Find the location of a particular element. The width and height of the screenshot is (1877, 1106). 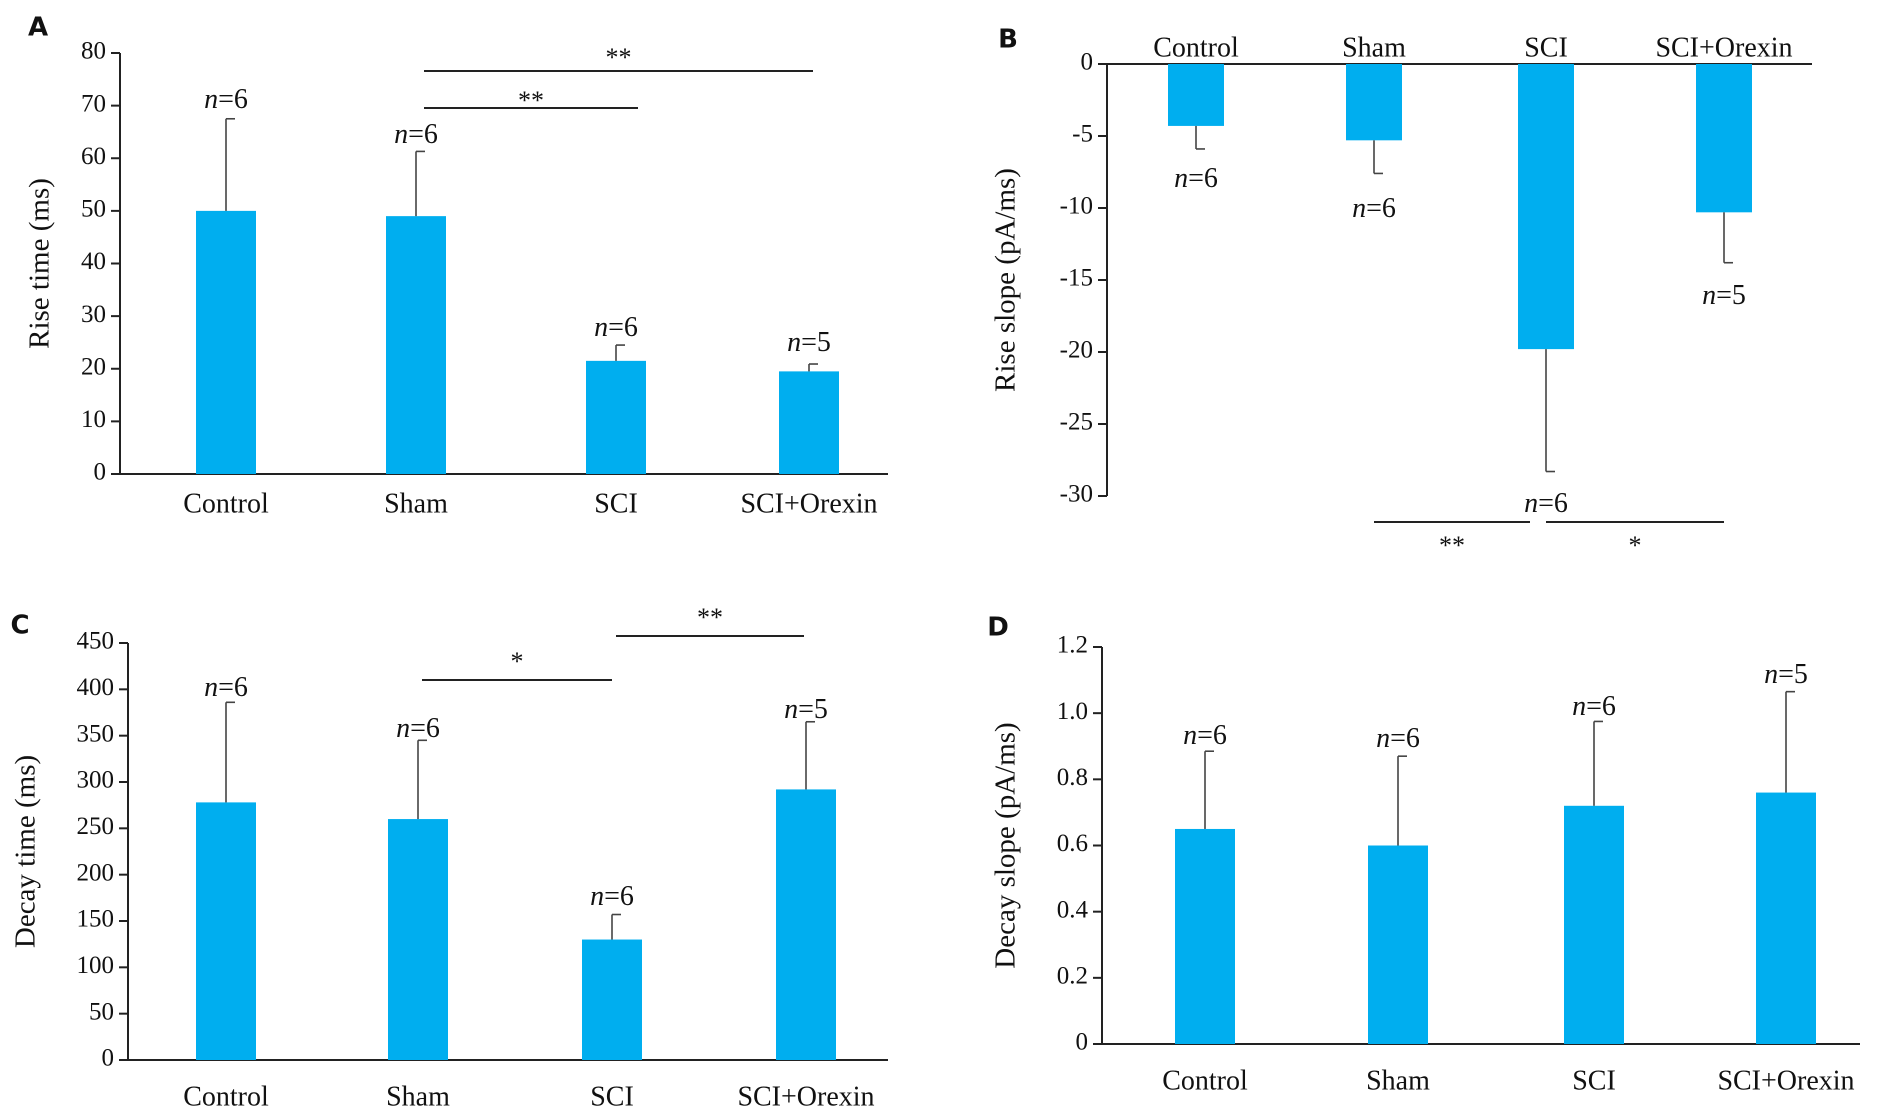

panel-letter: D is located at coordinates (998, 628).